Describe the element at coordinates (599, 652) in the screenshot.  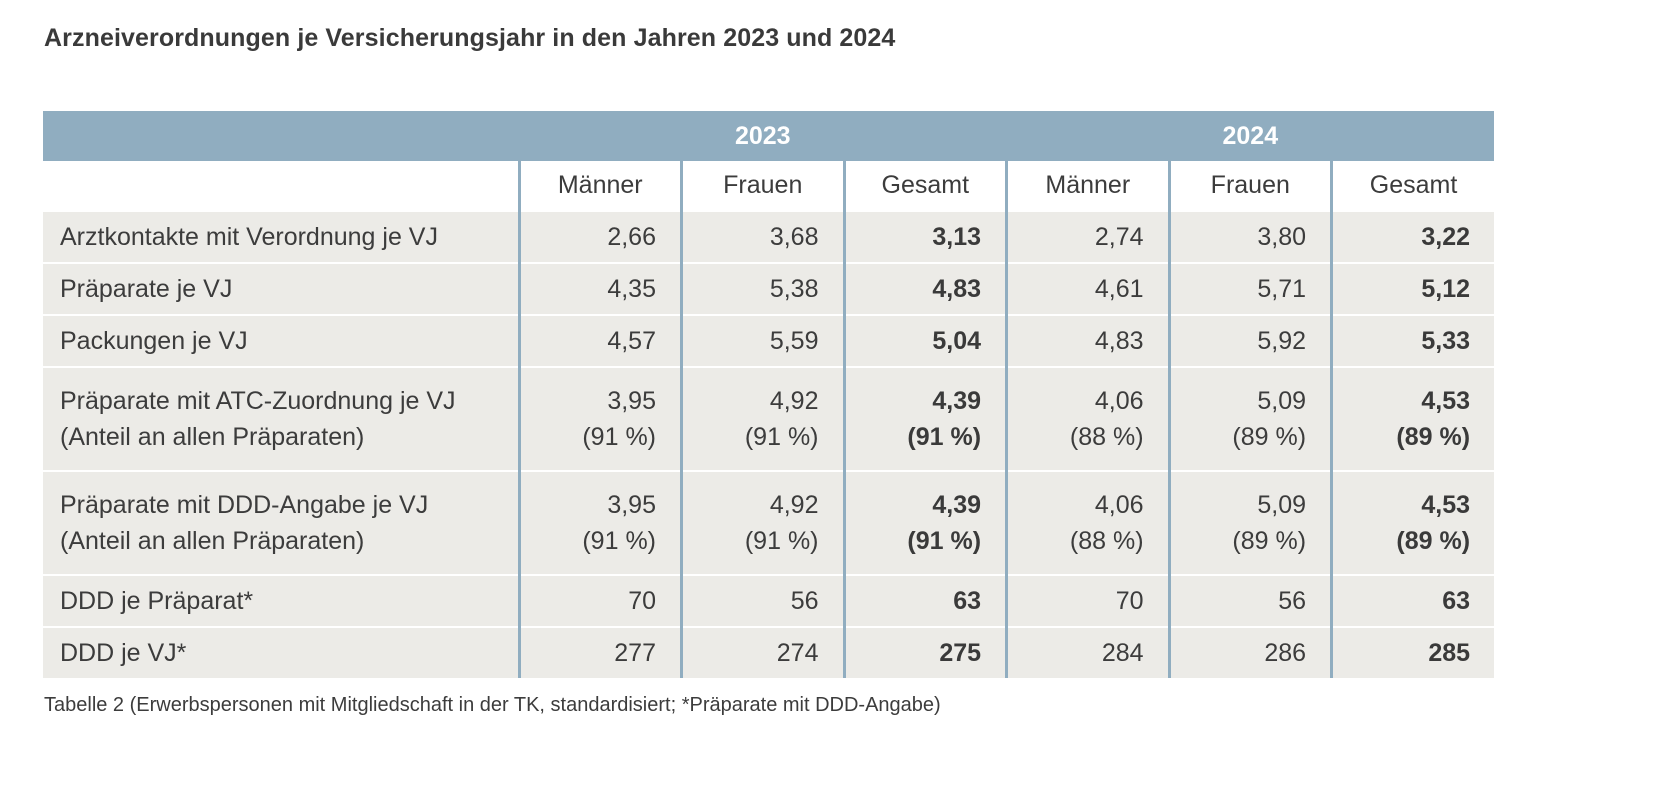
I see `cell-maenner-2023: 277` at that location.